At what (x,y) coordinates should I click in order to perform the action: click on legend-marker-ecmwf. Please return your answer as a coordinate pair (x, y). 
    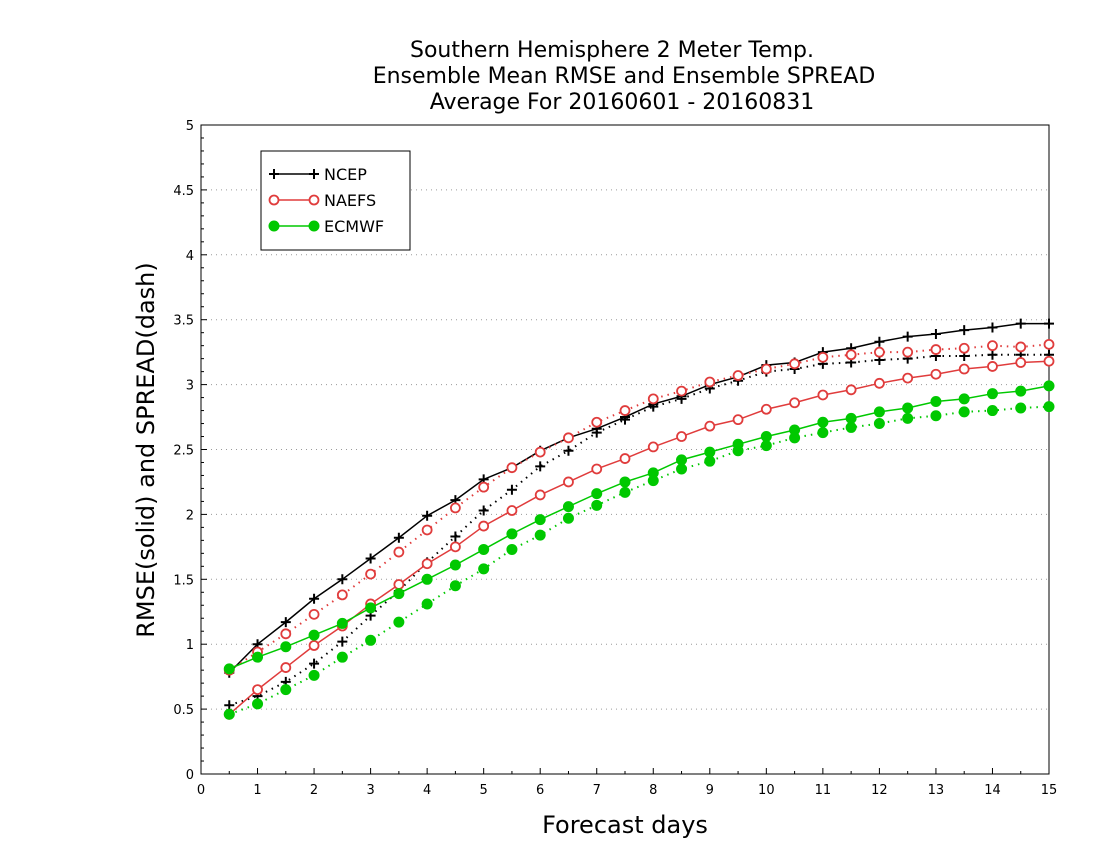
    Looking at the image, I should click on (314, 226).